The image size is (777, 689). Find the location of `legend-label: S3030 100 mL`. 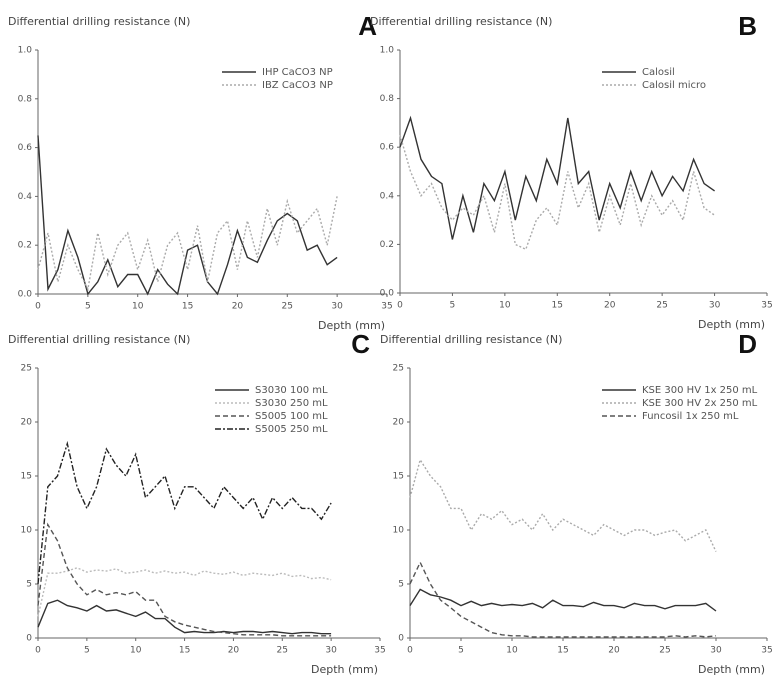

legend-label: S3030 100 mL is located at coordinates (291, 390).